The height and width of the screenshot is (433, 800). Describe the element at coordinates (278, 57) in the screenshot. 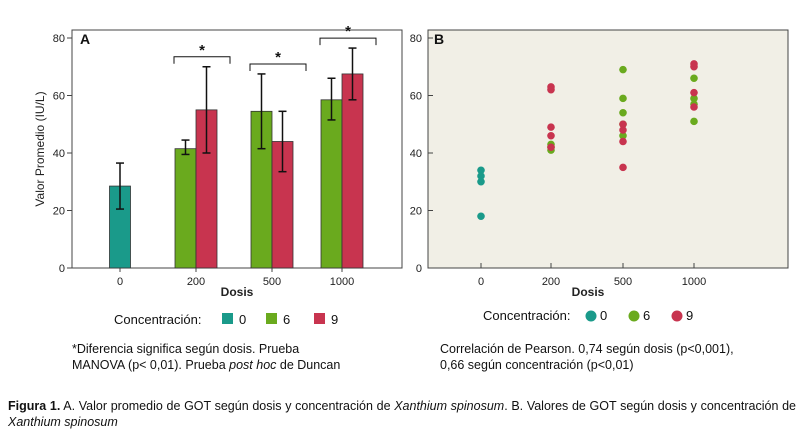

I see `panel-a-significance-star-500: *` at that location.